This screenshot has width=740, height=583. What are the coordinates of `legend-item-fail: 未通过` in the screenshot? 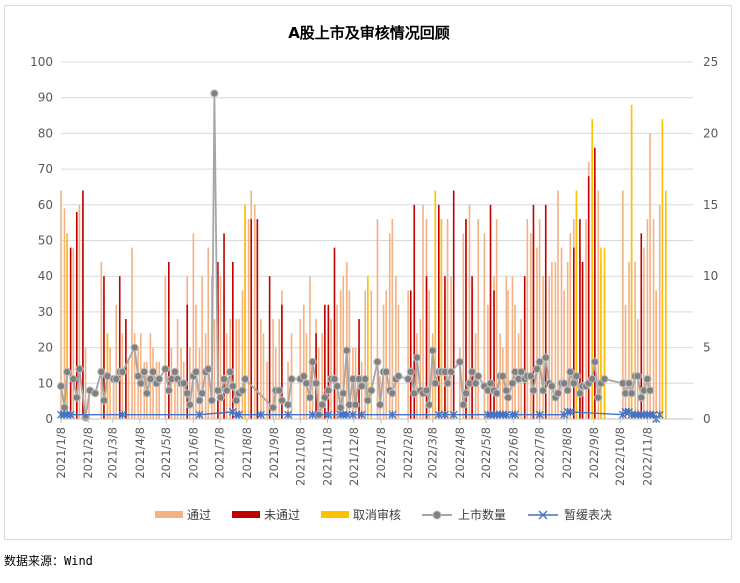 It's located at (266, 515).